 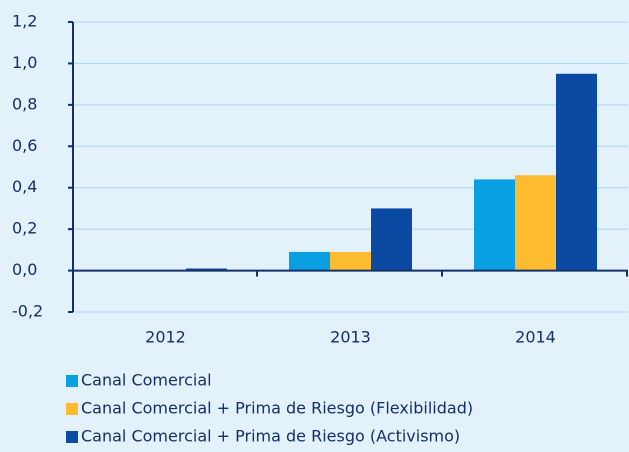 What do you see at coordinates (146, 380) in the screenshot?
I see `legend-label: Canal Comercial` at bounding box center [146, 380].